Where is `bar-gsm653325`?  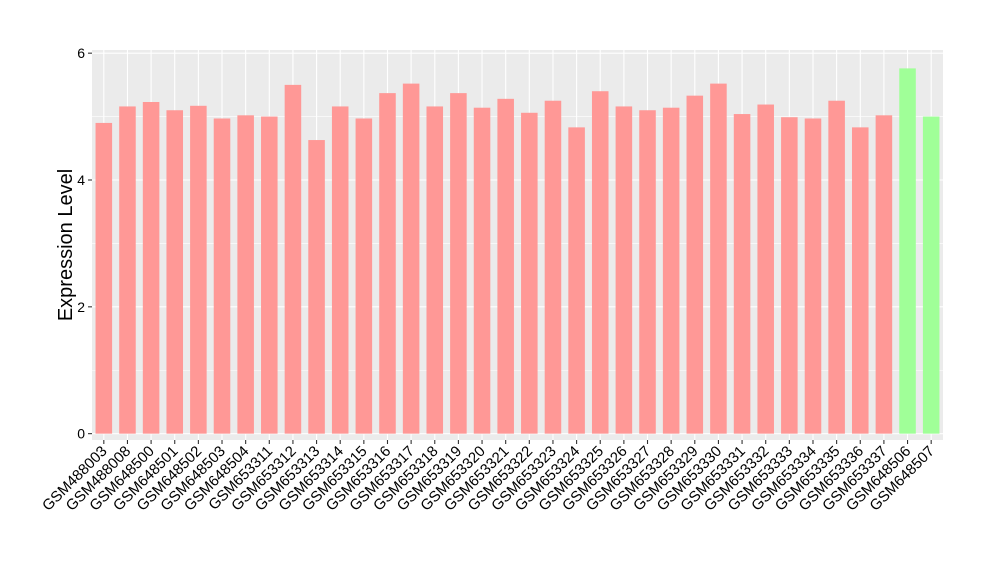
bar-gsm653325 is located at coordinates (600, 262).